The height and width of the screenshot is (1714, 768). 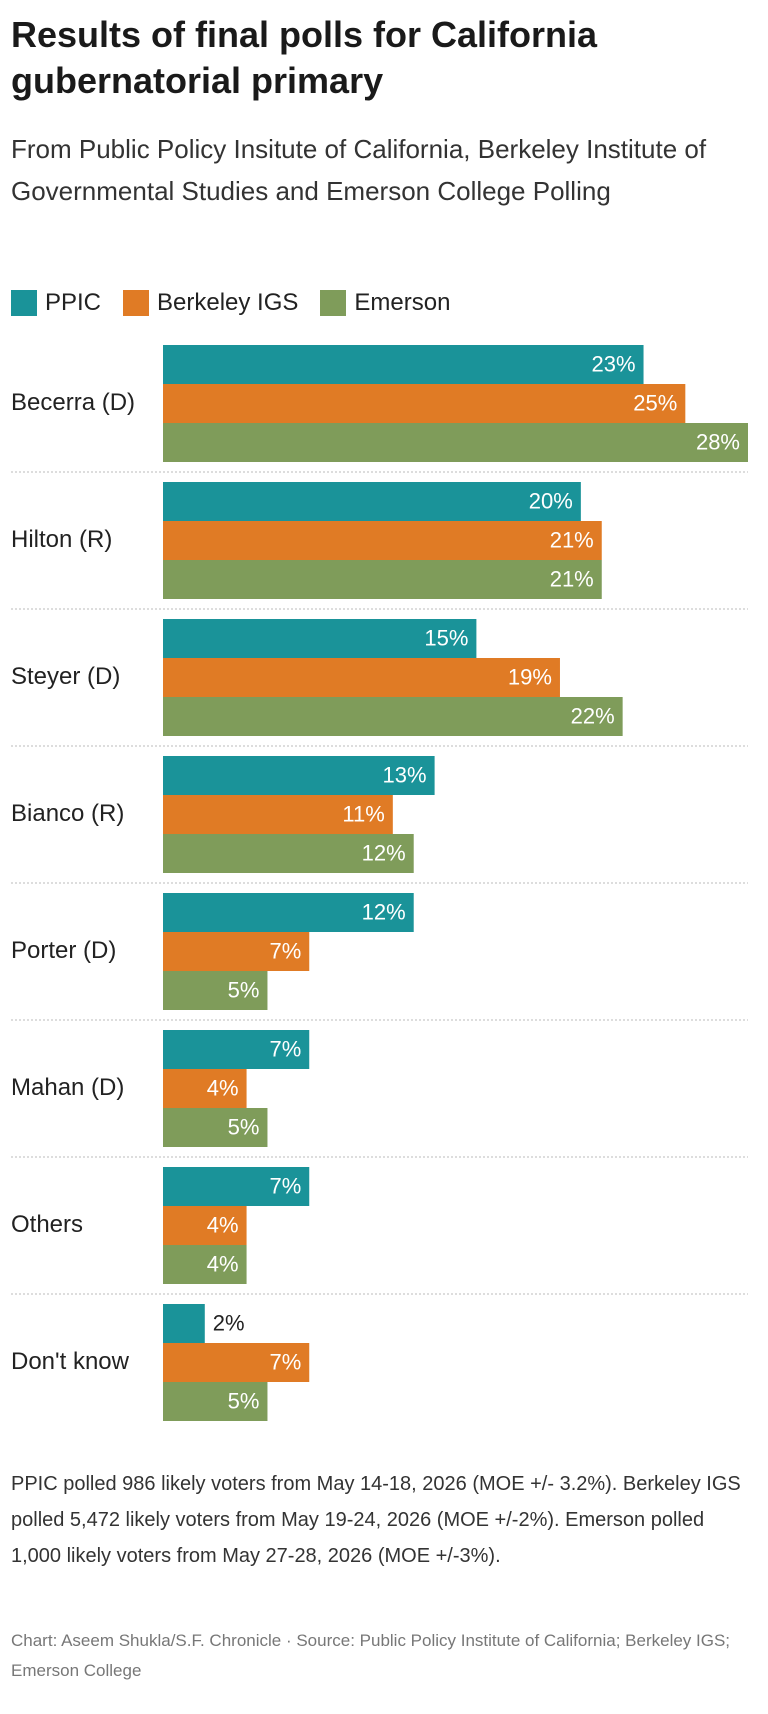 I want to click on category-label: Becerra (D), so click(x=73, y=402).